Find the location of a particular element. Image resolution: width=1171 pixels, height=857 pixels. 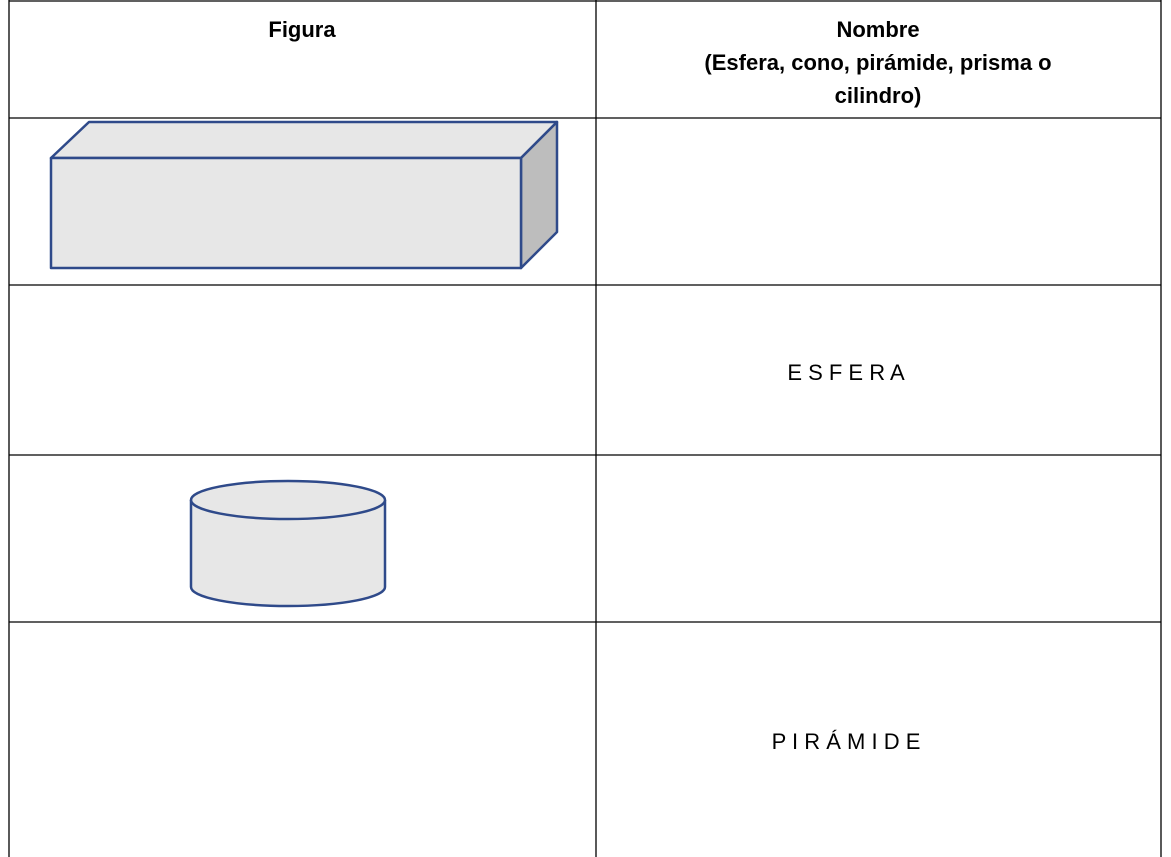

prism-figure is located at coordinates (304, 195).